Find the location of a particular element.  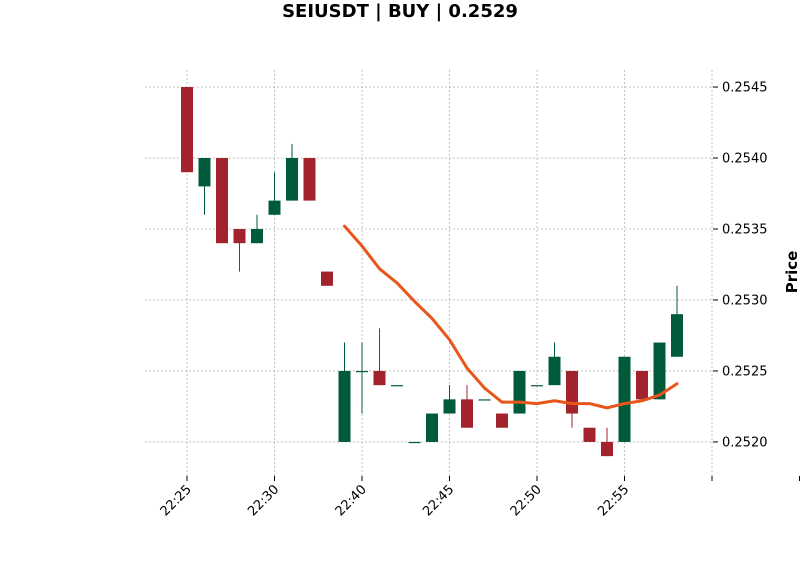

x-tick-label: 22:40 is located at coordinates (351, 500).